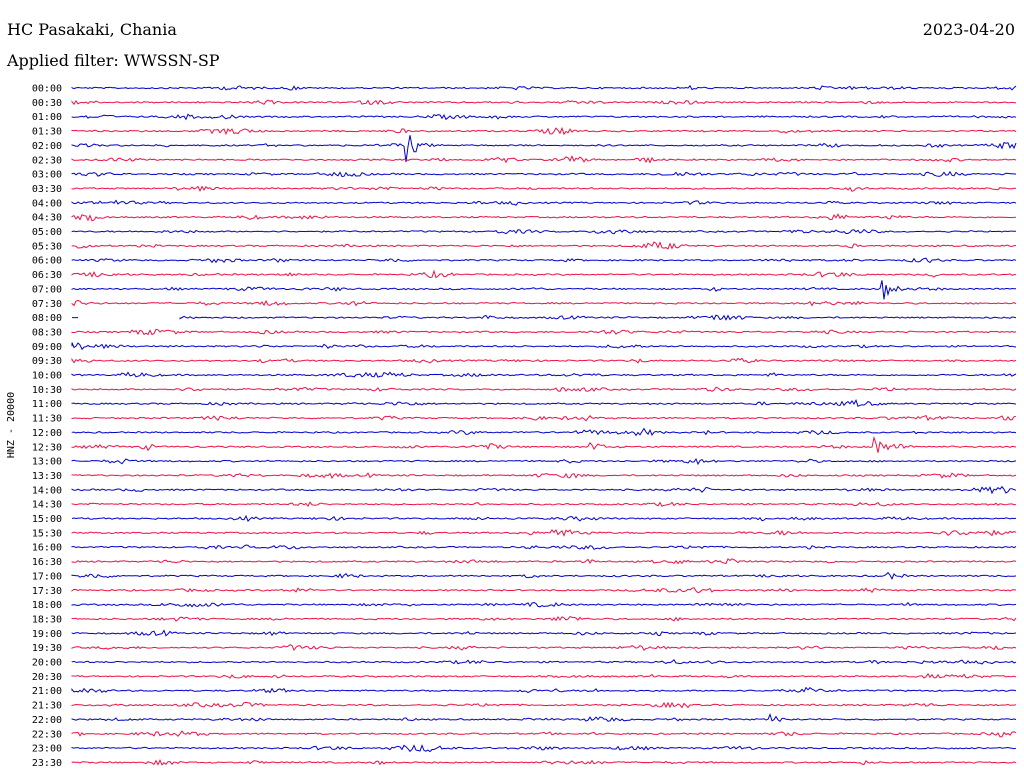 The image size is (1024, 780). I want to click on time-label: 06:00, so click(47, 261).